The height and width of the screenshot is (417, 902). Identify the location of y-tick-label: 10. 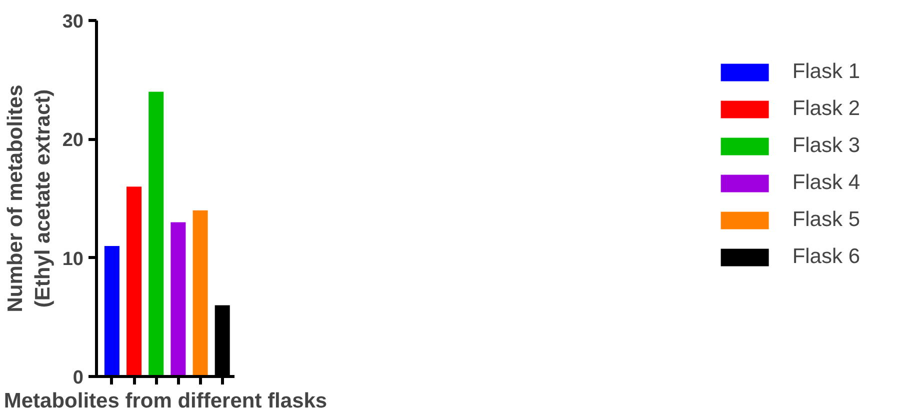
(73, 259).